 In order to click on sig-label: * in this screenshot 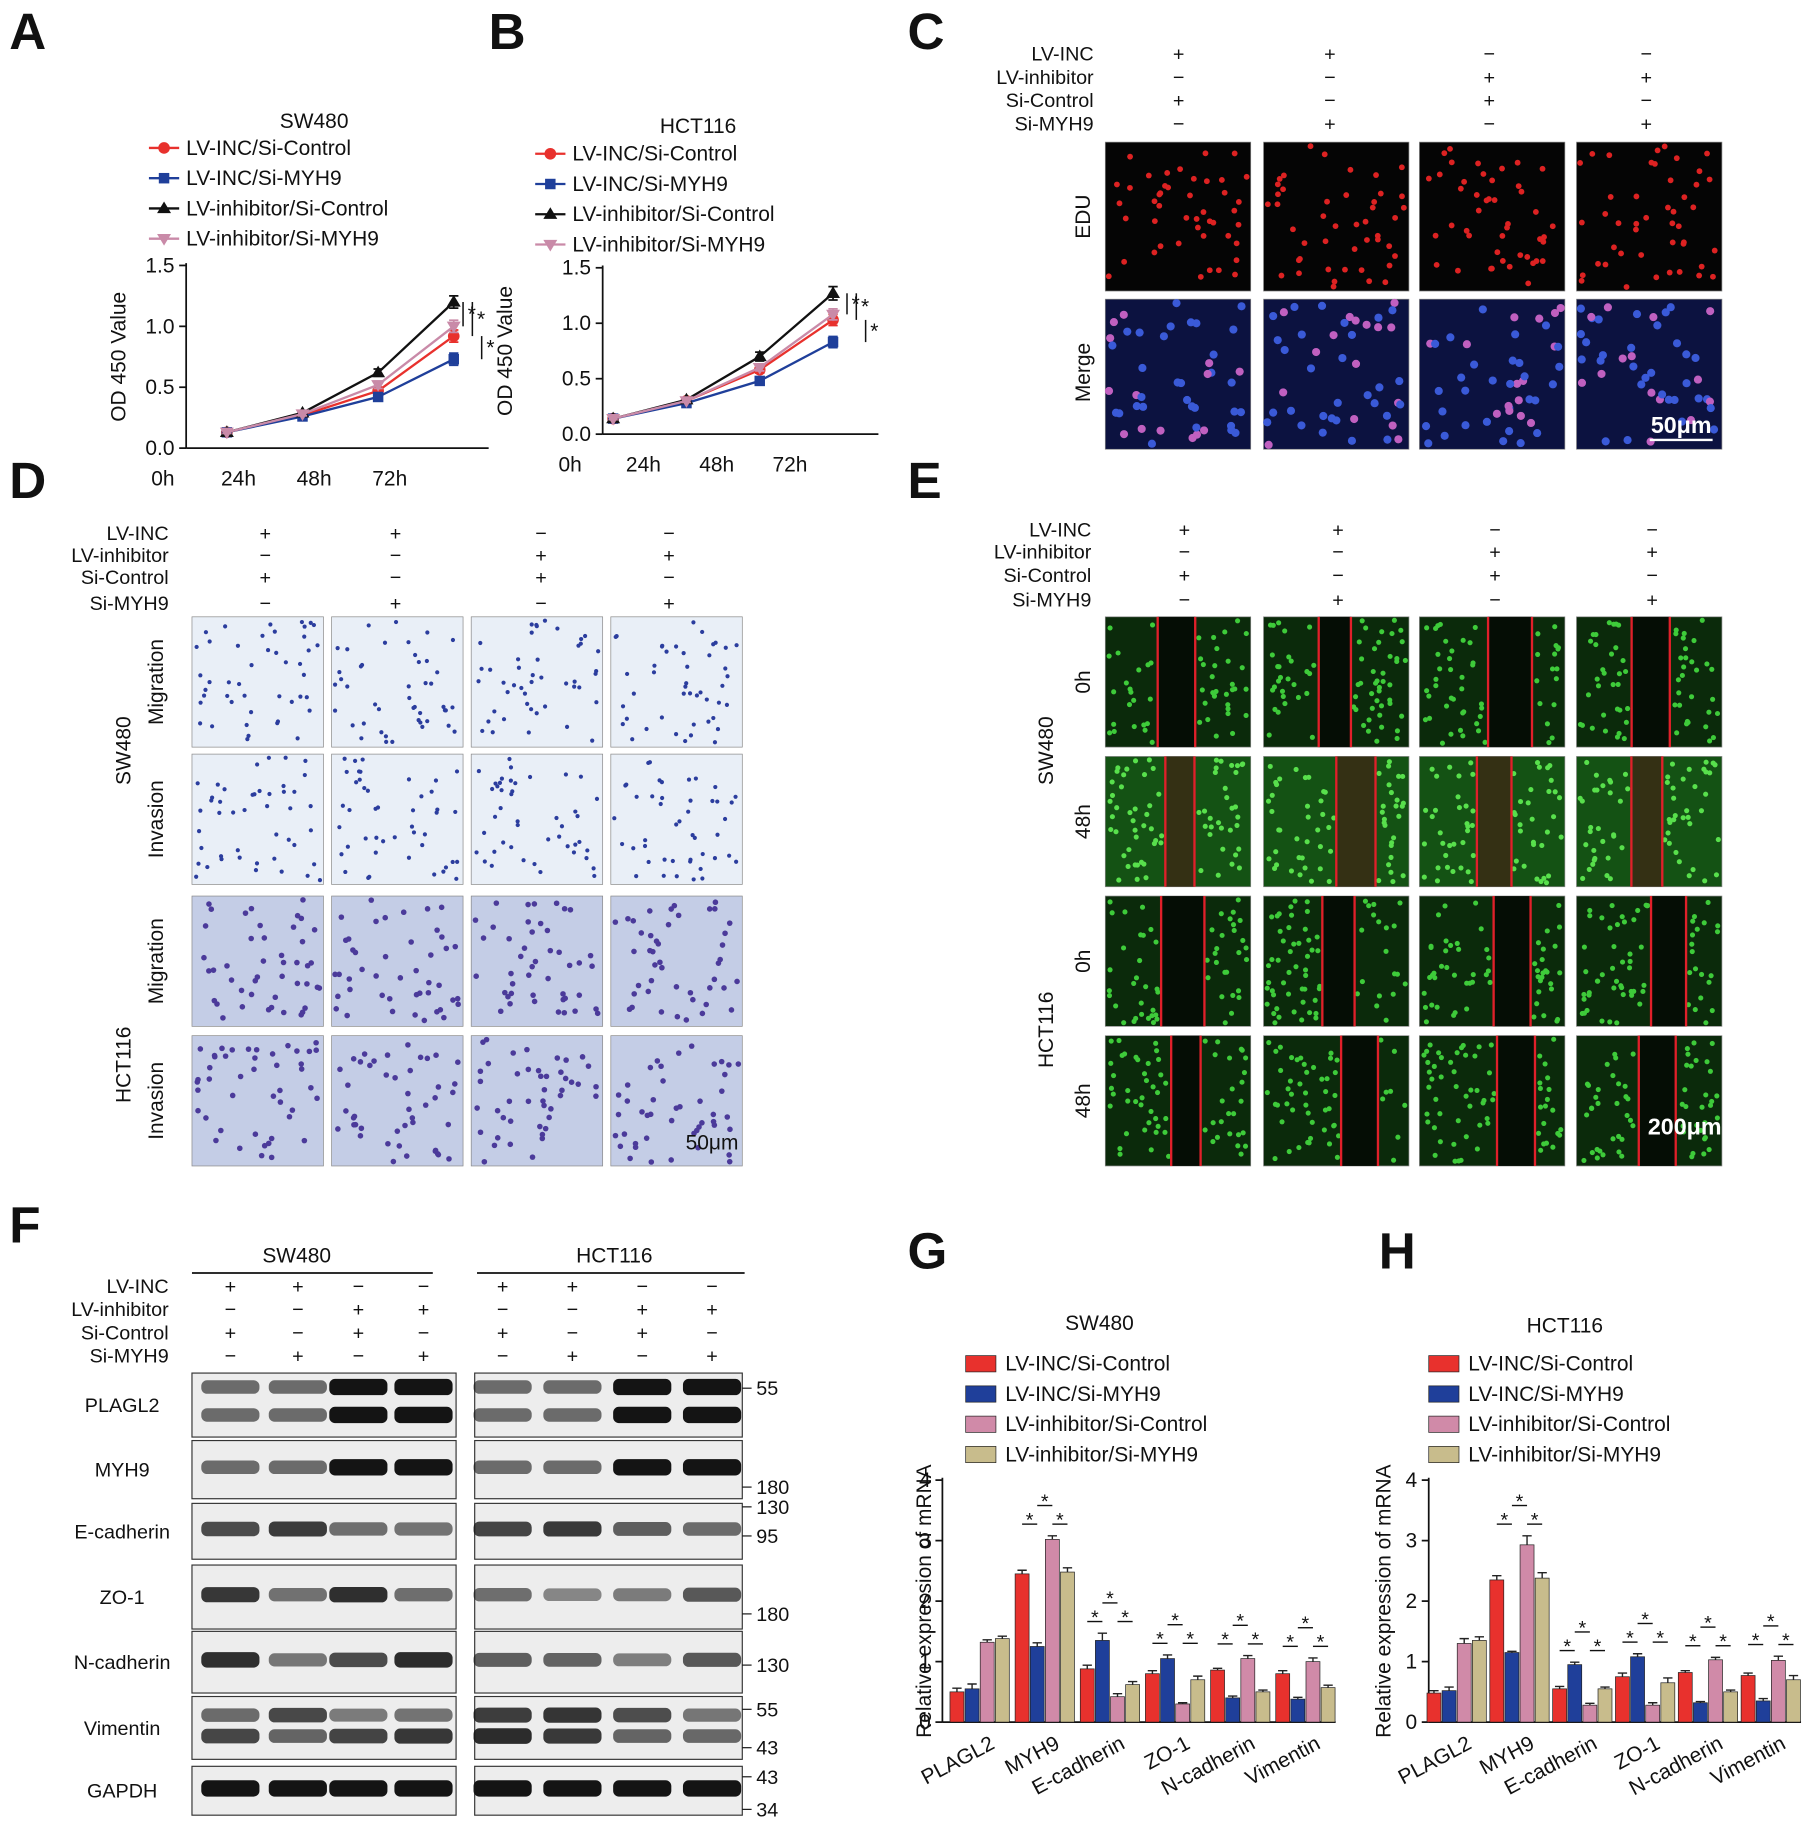, I will do `click(490, 348)`.